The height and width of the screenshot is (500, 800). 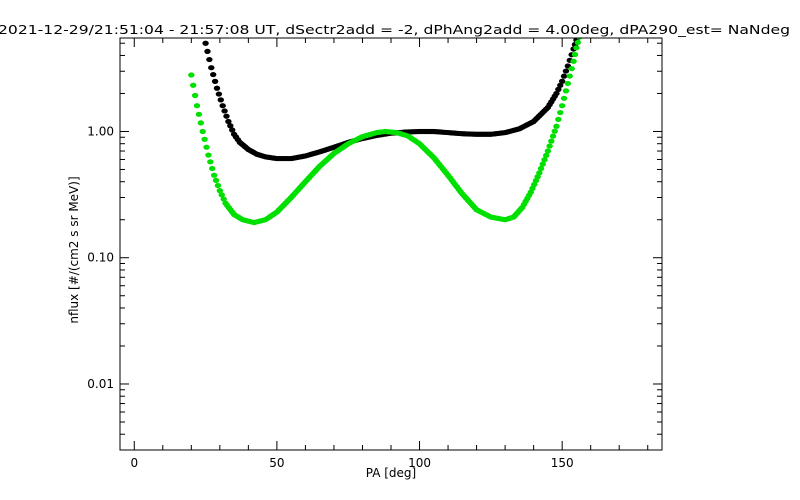 What do you see at coordinates (100, 131) in the screenshot?
I see `y-tick-label: 1.00` at bounding box center [100, 131].